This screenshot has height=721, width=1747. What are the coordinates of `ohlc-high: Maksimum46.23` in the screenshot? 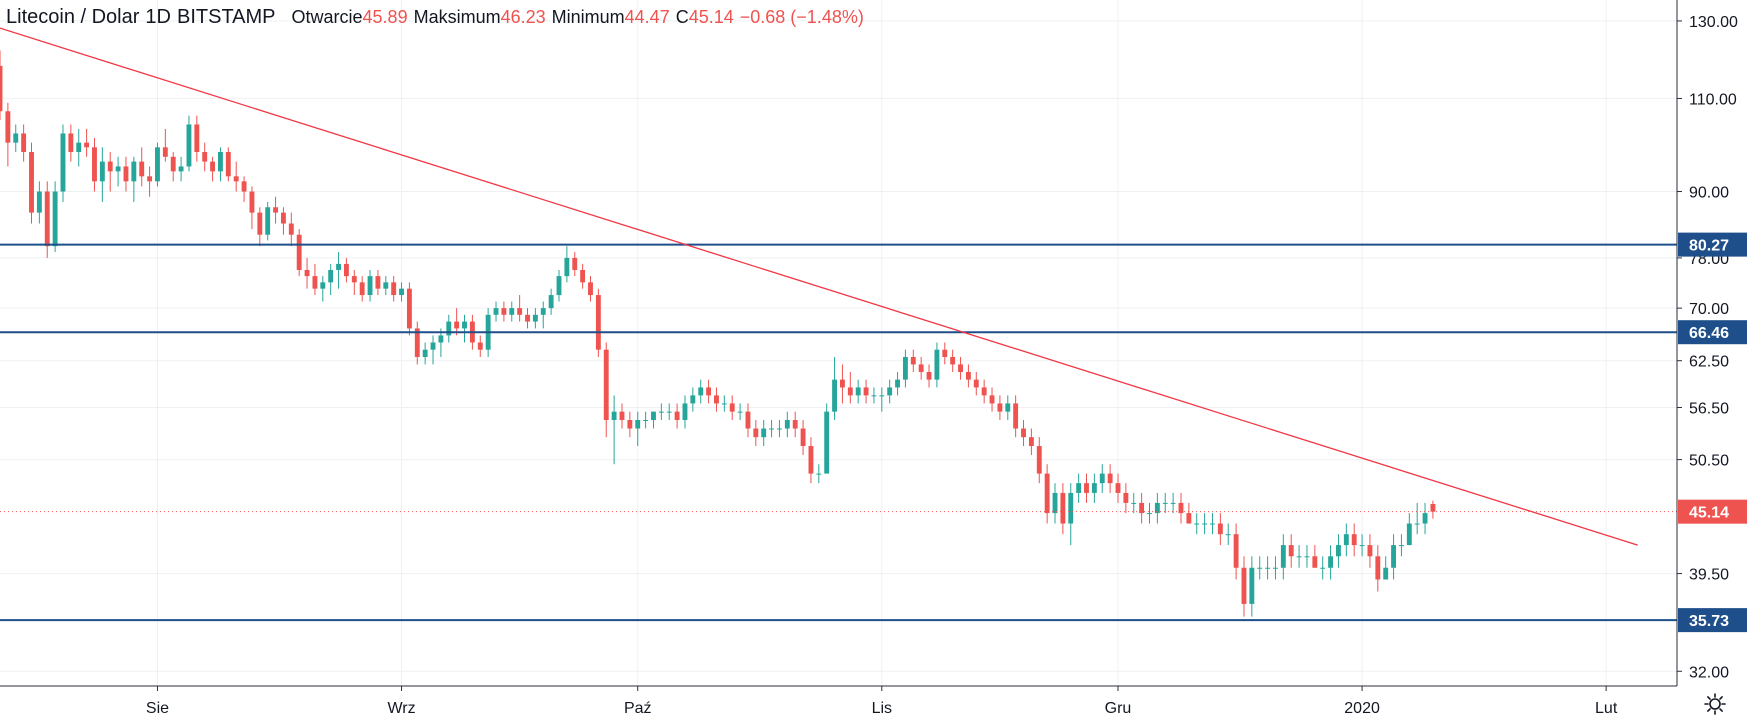 It's located at (480, 17).